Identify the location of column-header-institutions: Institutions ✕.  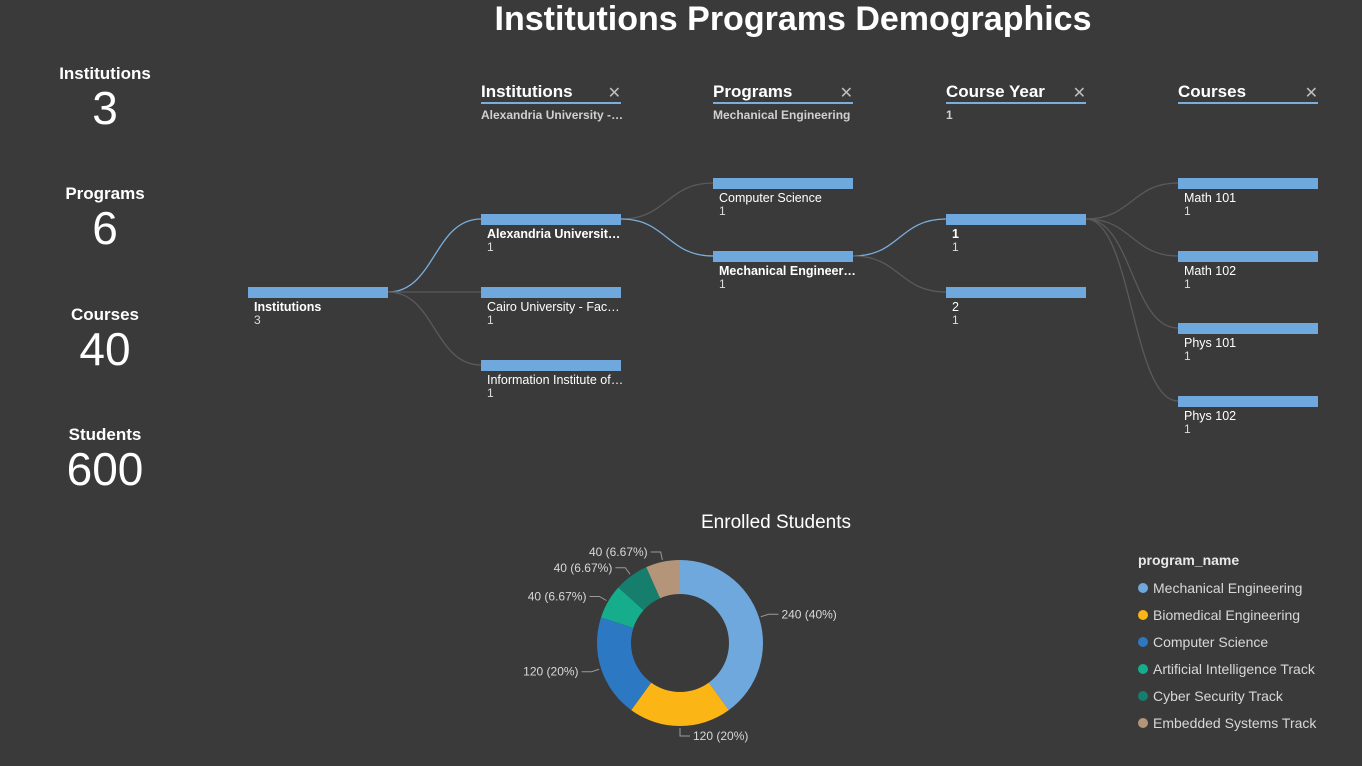
(551, 93).